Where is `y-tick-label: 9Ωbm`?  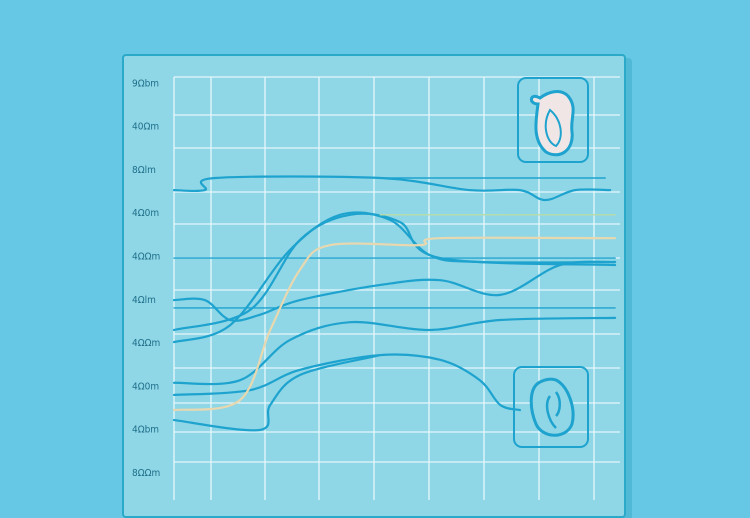
y-tick-label: 9Ωbm is located at coordinates (145, 83).